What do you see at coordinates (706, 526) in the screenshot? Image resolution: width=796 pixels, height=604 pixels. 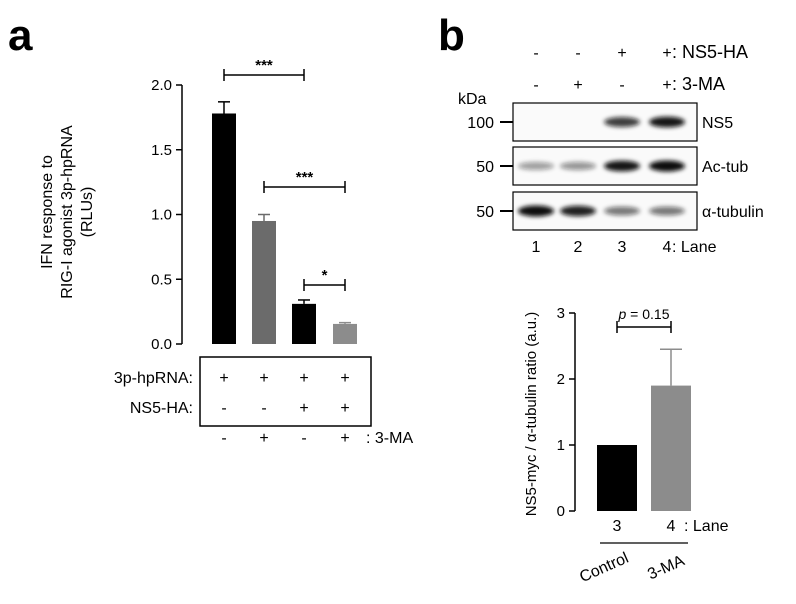 I see `panel-b-xlabel: : Lane` at bounding box center [706, 526].